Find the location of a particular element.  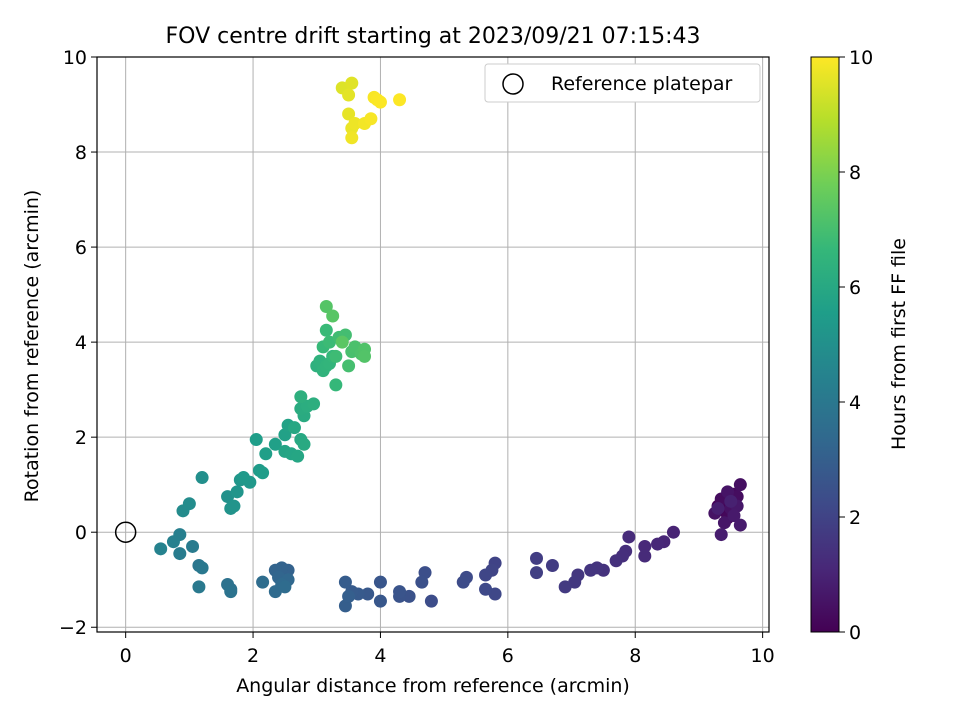

x-tick-label: 0 is located at coordinates (126, 656).